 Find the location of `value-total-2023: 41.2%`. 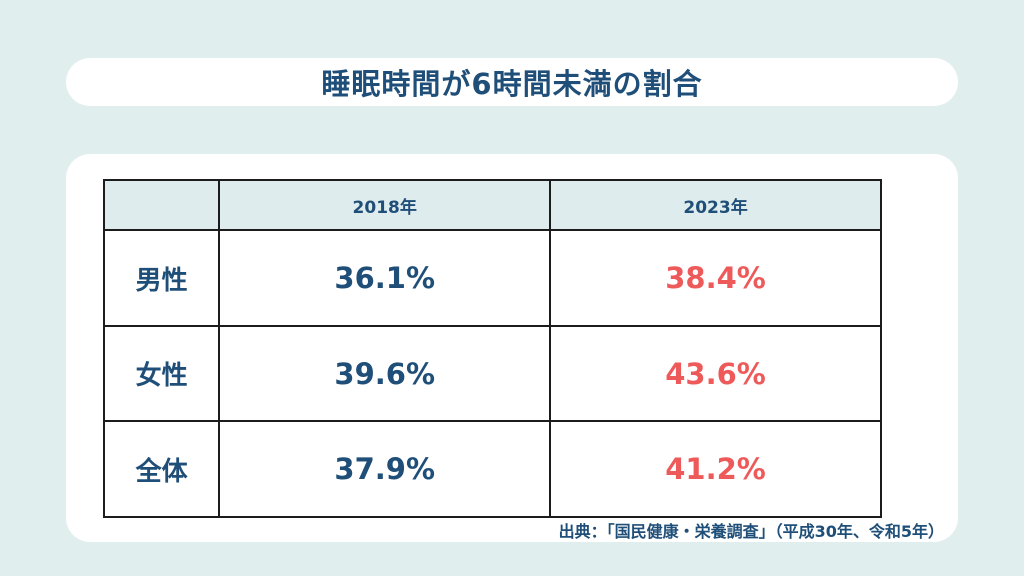

value-total-2023: 41.2% is located at coordinates (715, 469).